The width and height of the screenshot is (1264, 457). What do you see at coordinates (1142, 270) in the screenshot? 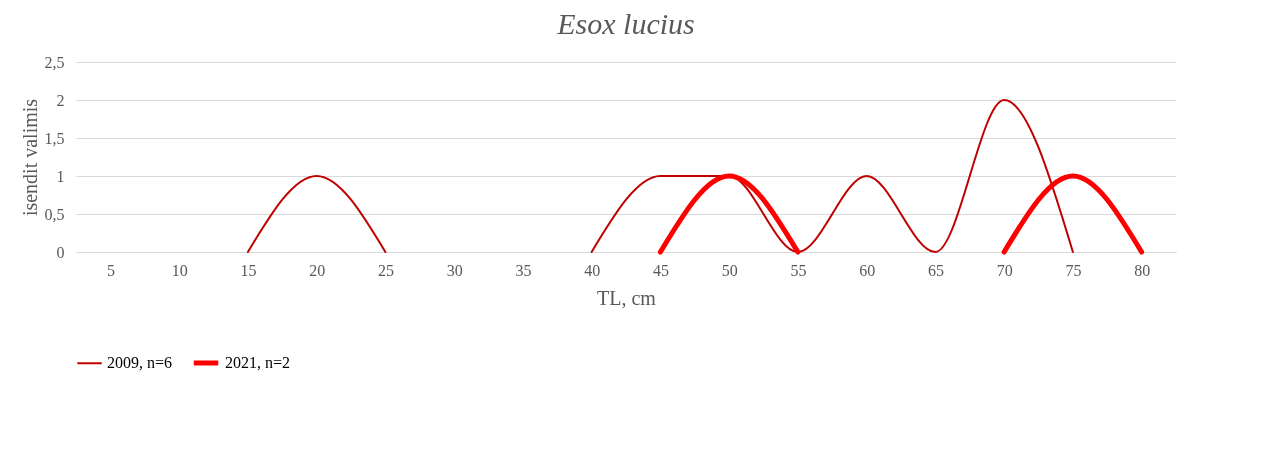
I see `x-tick-label: 80` at bounding box center [1142, 270].